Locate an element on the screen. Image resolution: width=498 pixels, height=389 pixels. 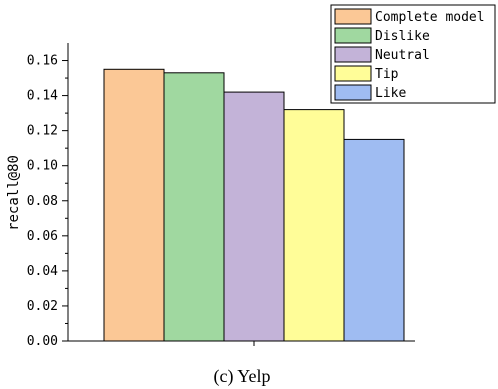
bar-neutral is located at coordinates (254, 216).